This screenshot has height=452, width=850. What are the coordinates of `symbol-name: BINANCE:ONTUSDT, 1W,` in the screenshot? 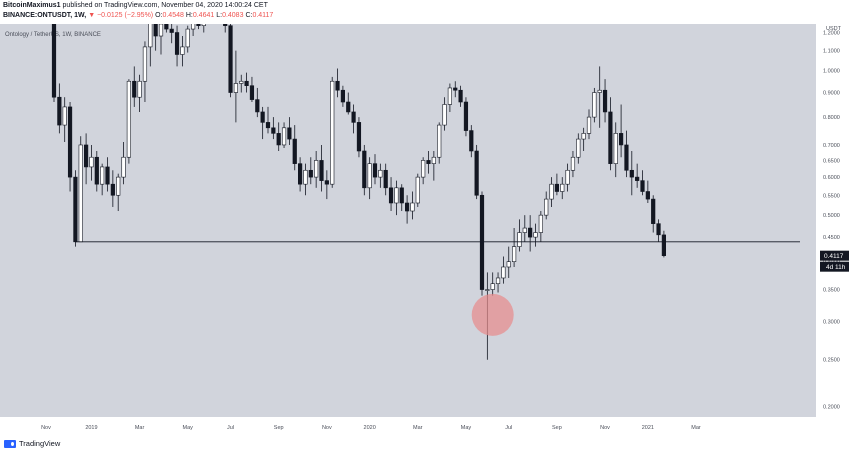 It's located at (45, 15).